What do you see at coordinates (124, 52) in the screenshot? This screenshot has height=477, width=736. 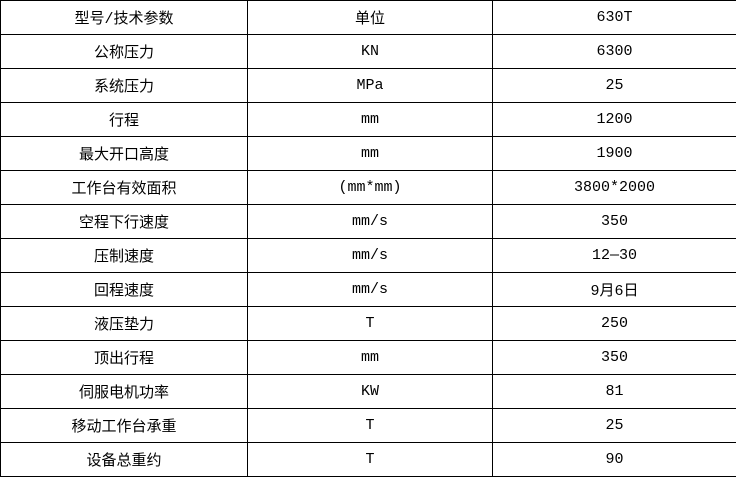 I see `param-cell: 公称压力` at bounding box center [124, 52].